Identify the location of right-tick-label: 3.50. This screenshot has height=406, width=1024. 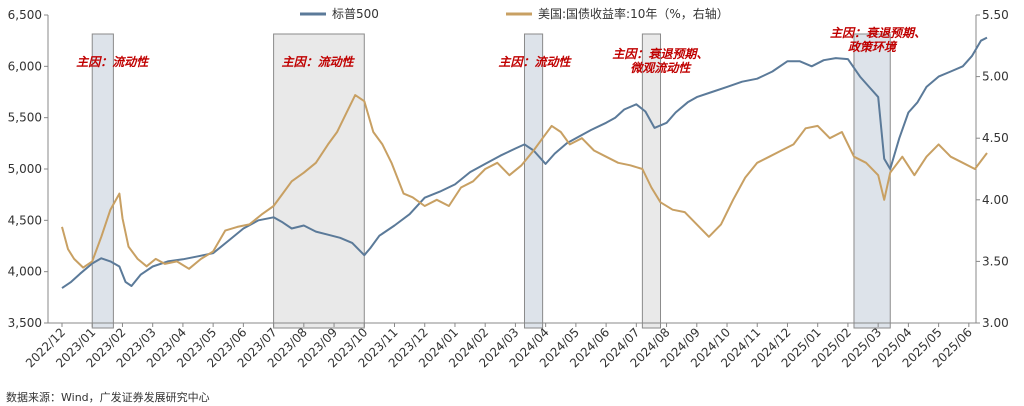
(995, 261).